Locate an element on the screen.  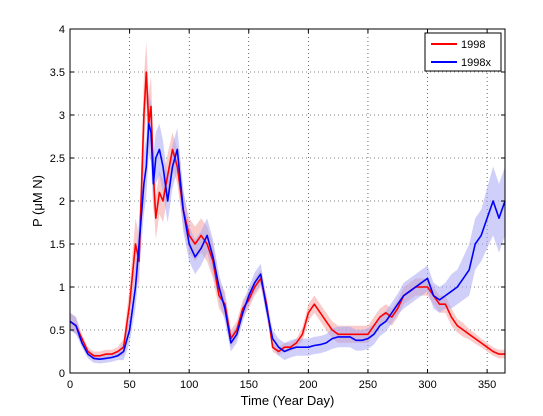
y-tick-label: 3.5 is located at coordinates (57, 73).